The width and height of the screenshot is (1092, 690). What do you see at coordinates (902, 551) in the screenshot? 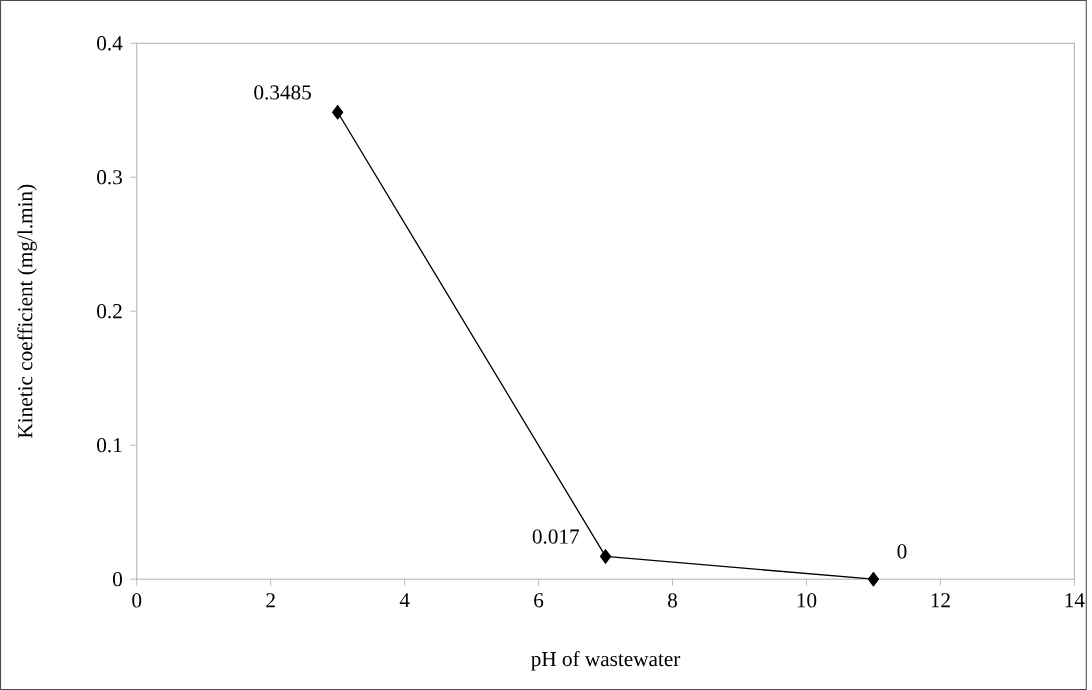
I see `data-label: 0` at bounding box center [902, 551].